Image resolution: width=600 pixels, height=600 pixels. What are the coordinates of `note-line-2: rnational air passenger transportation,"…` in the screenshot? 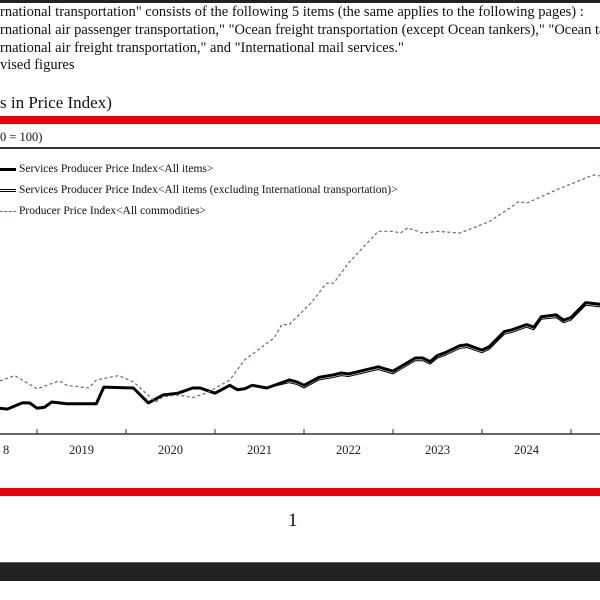 It's located at (300, 30).